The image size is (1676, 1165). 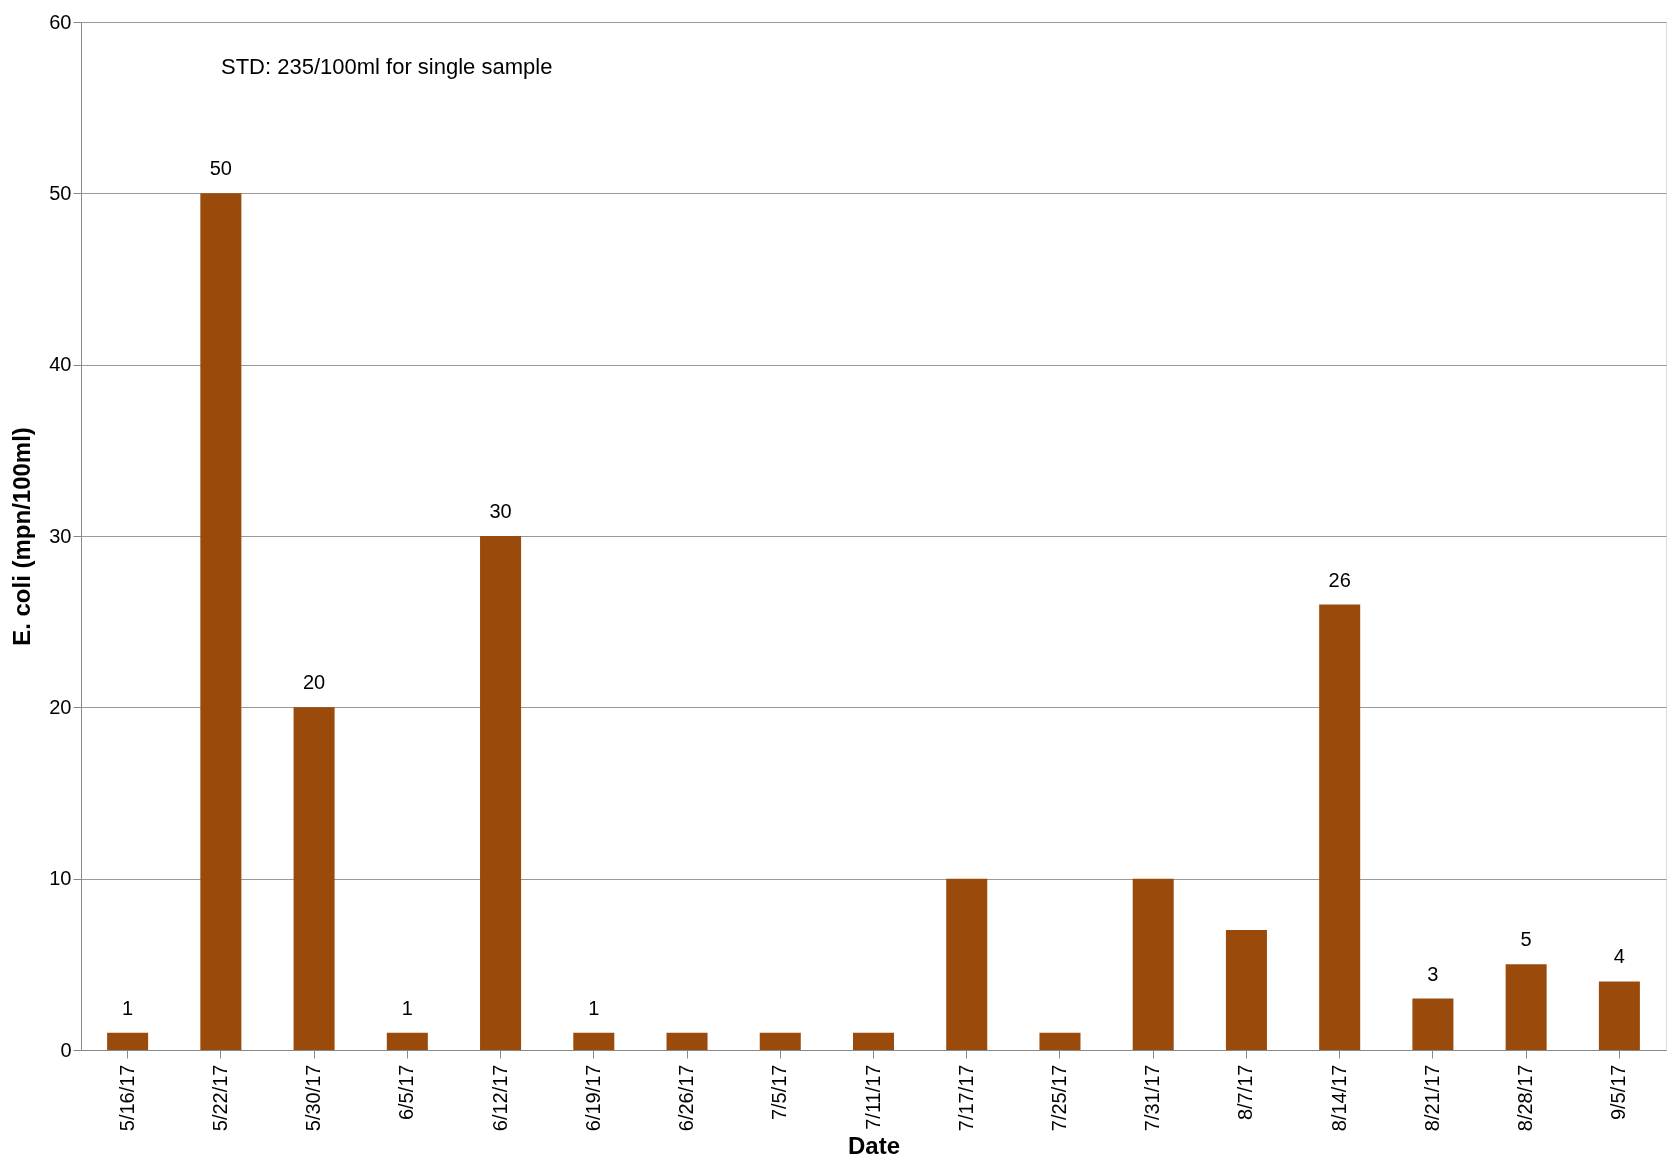 I want to click on x-tick-label: 6/5/17, so click(x=406, y=1092).